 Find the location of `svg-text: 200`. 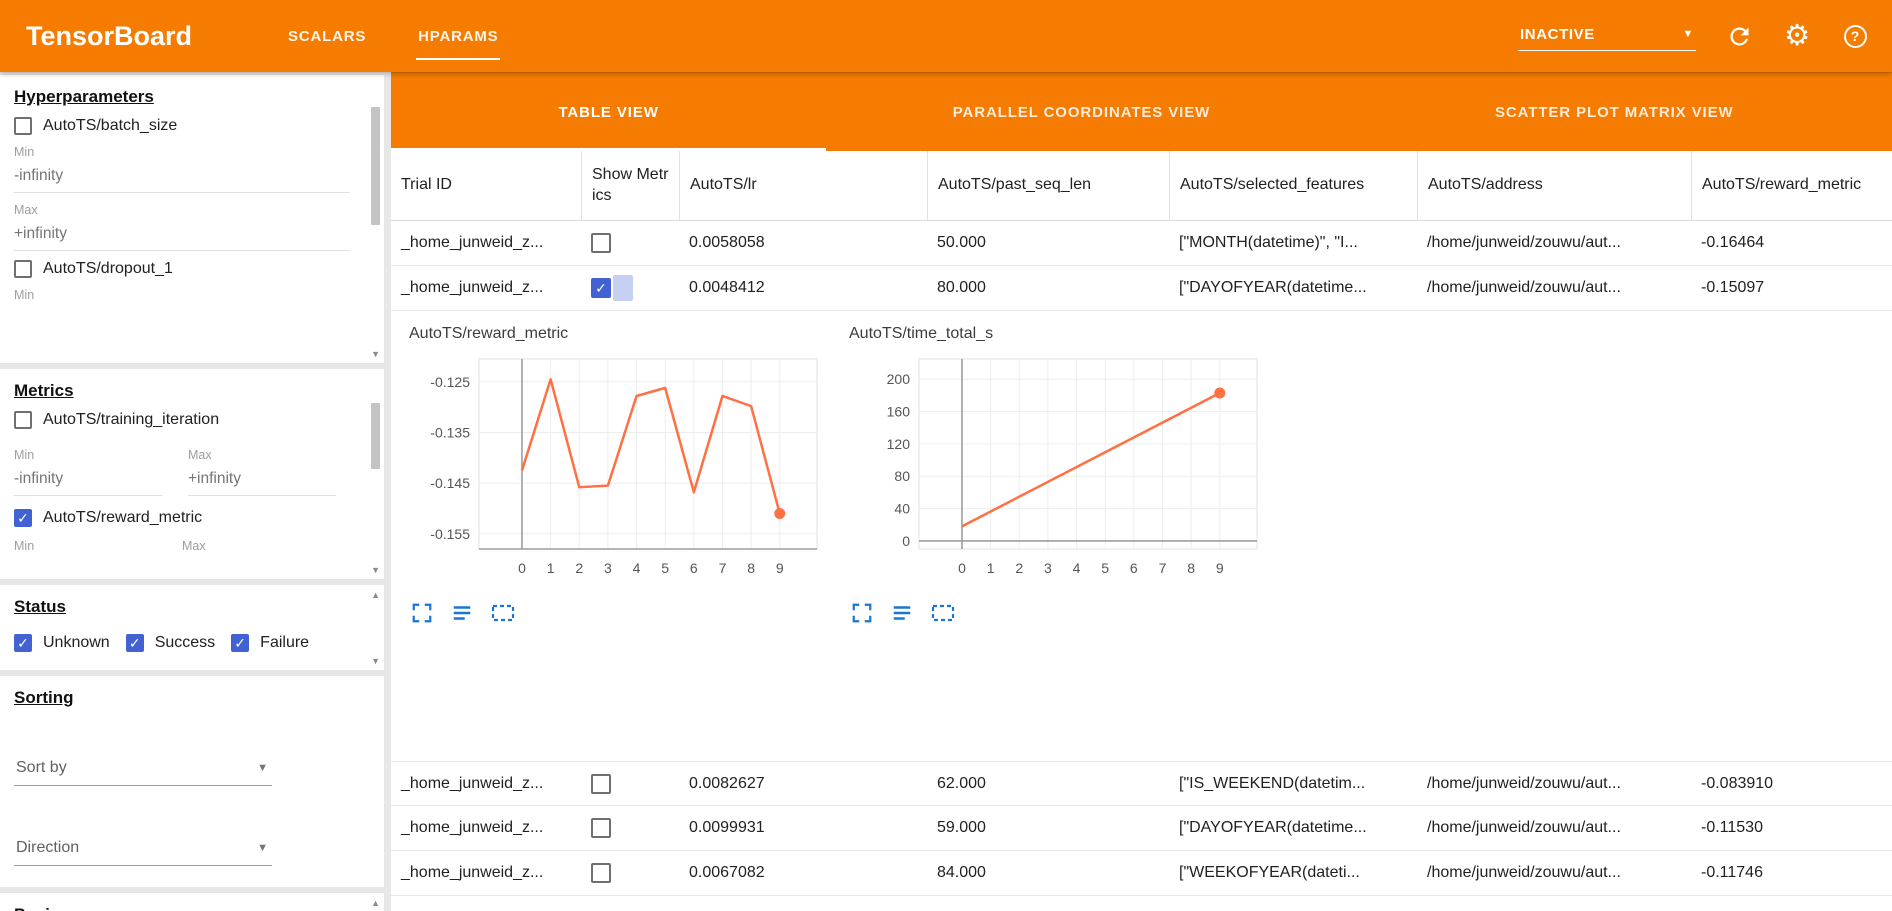

svg-text: 200 is located at coordinates (899, 379).